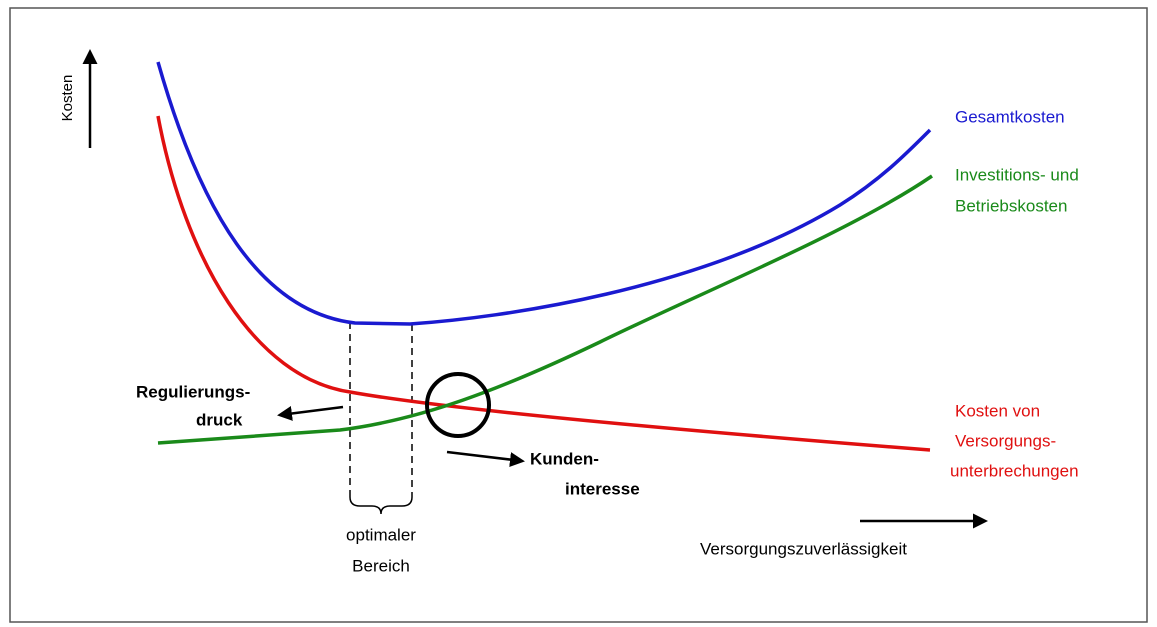 The height and width of the screenshot is (627, 1157). Describe the element at coordinates (803, 548) in the screenshot. I see `x-axis-label: Versorgungszuverlässigkeit` at that location.